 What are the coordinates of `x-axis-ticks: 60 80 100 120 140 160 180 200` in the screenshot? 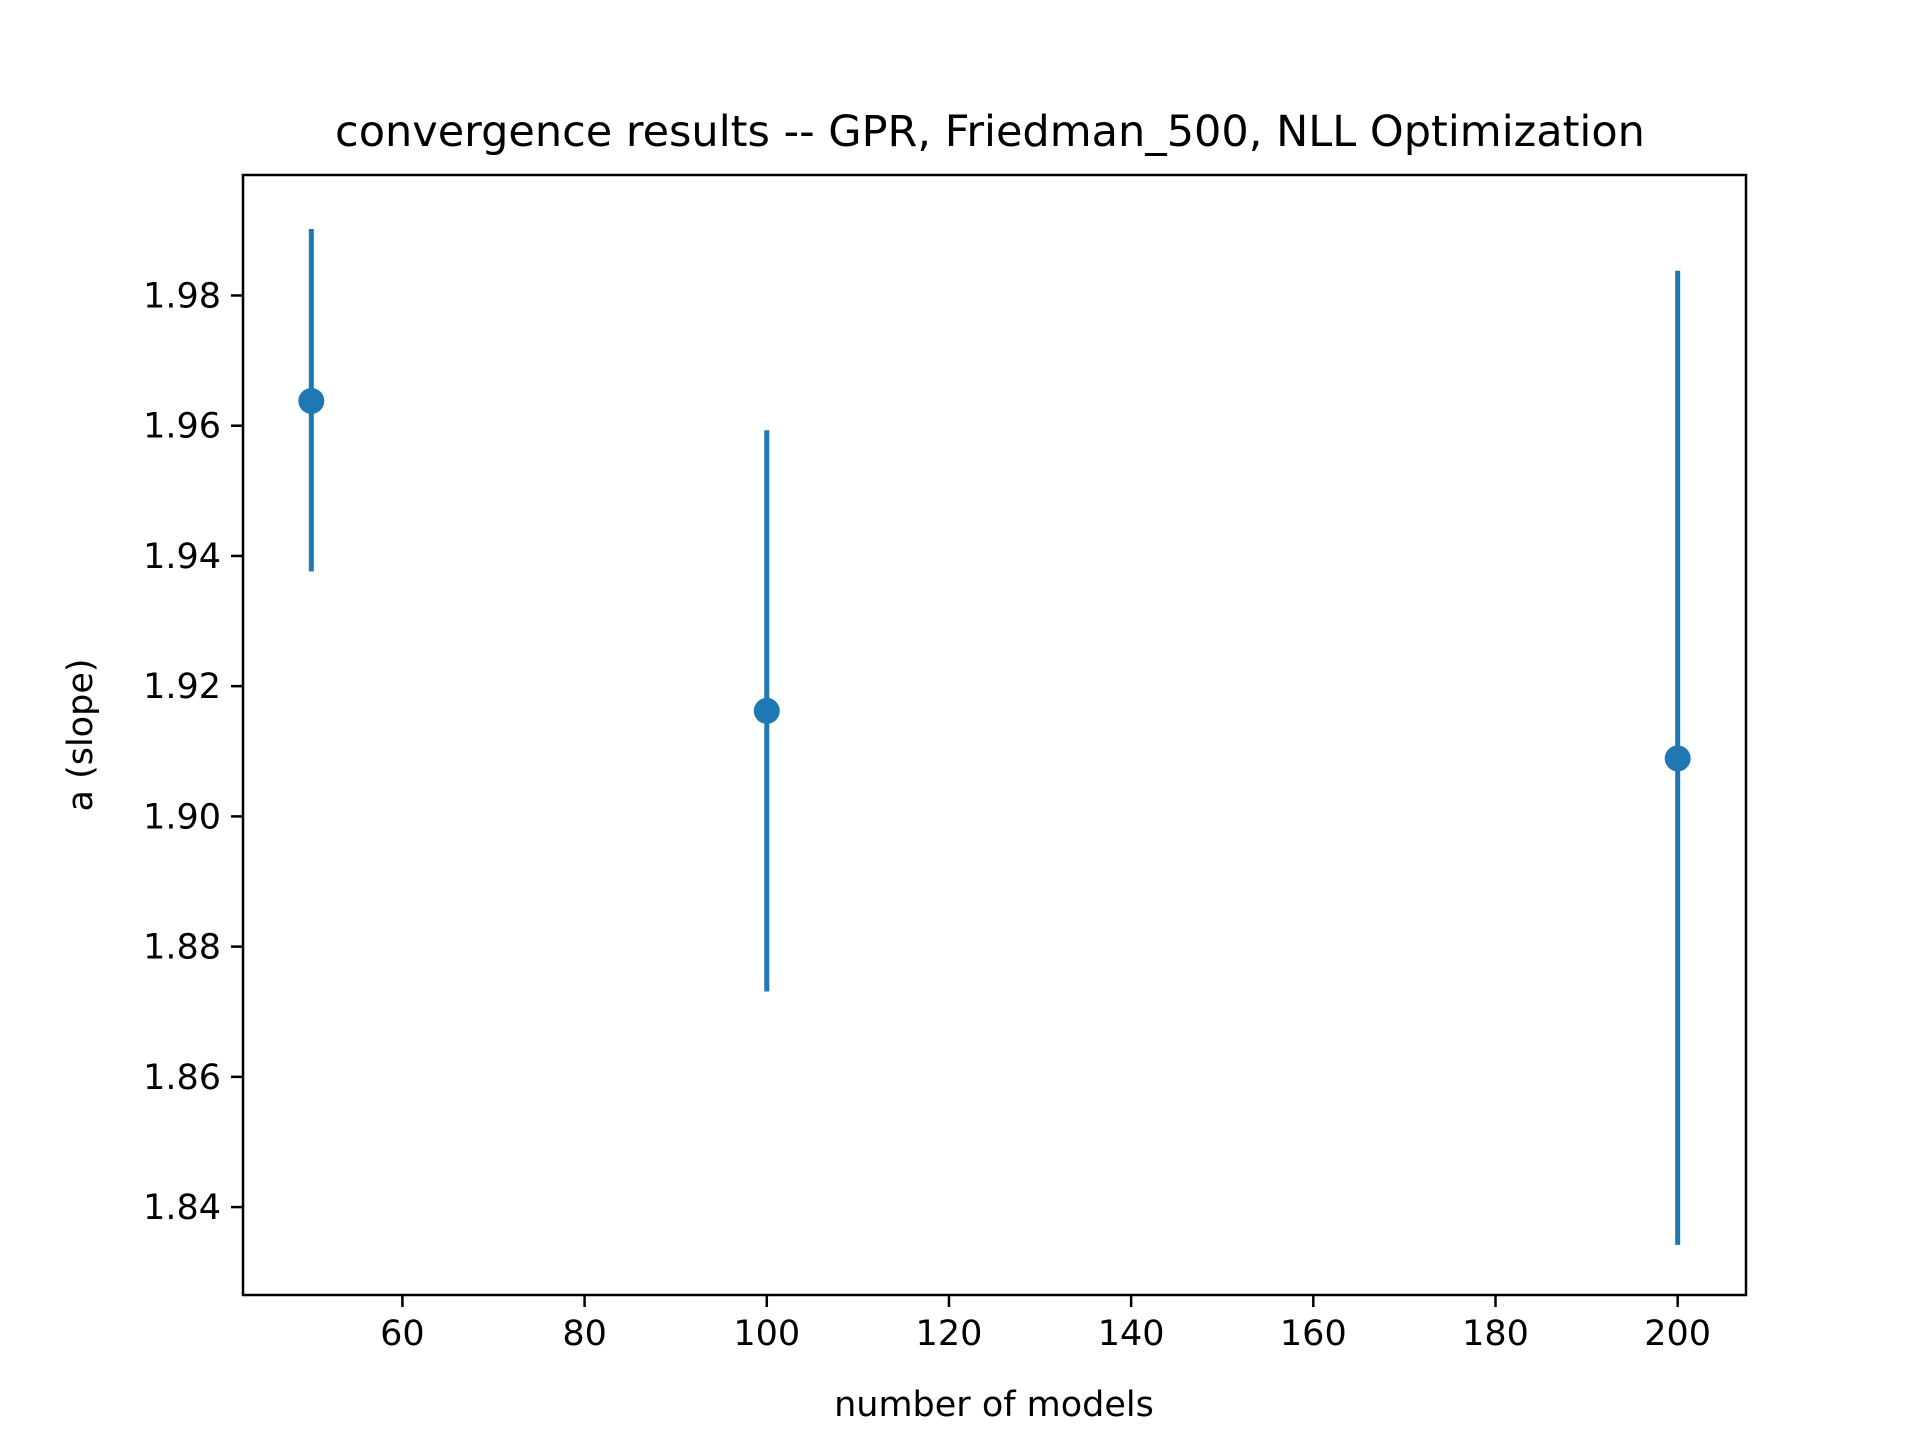 It's located at (1045, 1324).